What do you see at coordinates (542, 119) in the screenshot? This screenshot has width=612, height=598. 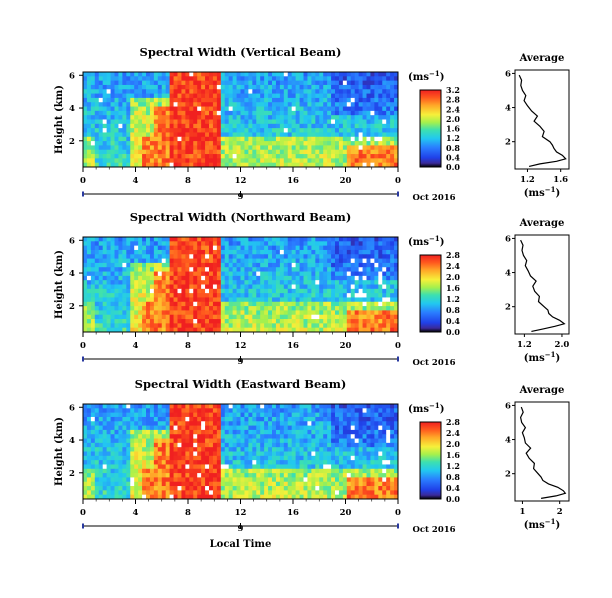 I see `average-frame` at bounding box center [542, 119].